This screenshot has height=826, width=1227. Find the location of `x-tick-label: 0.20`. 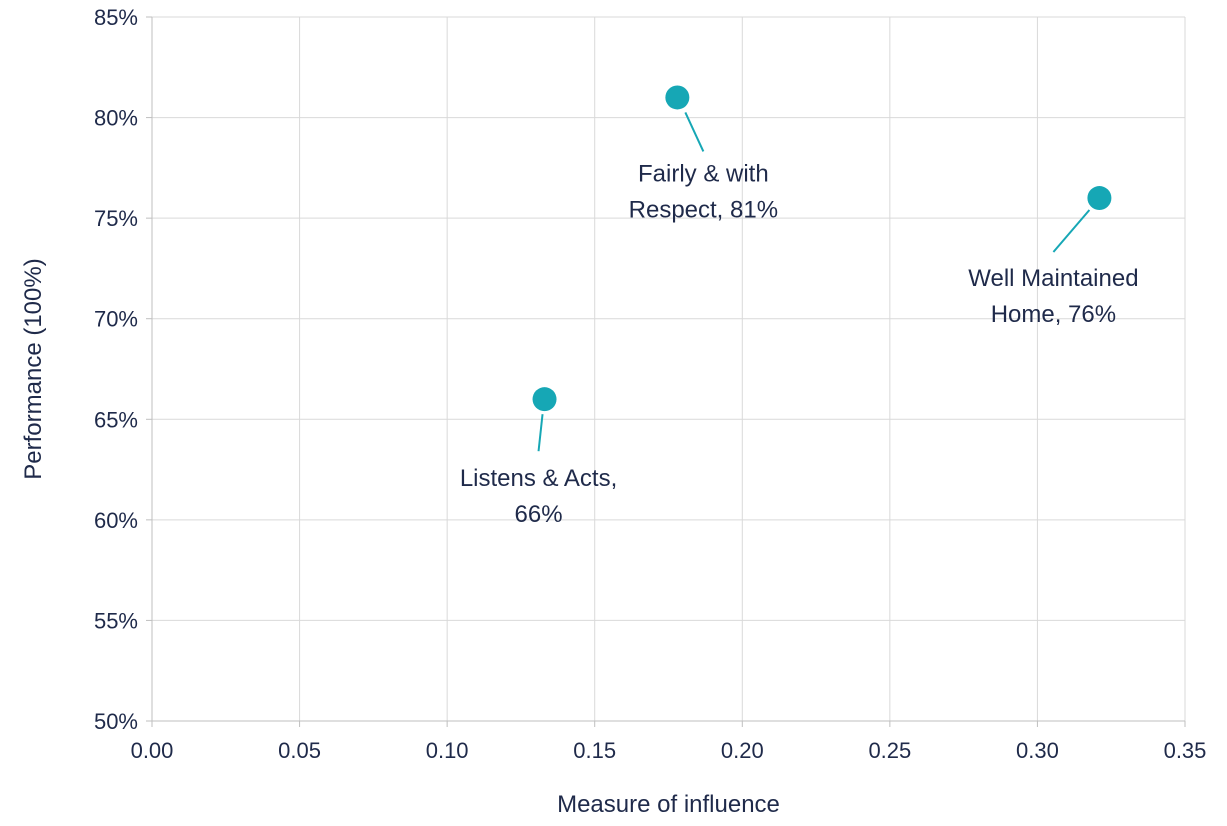

x-tick-label: 0.20 is located at coordinates (742, 750).